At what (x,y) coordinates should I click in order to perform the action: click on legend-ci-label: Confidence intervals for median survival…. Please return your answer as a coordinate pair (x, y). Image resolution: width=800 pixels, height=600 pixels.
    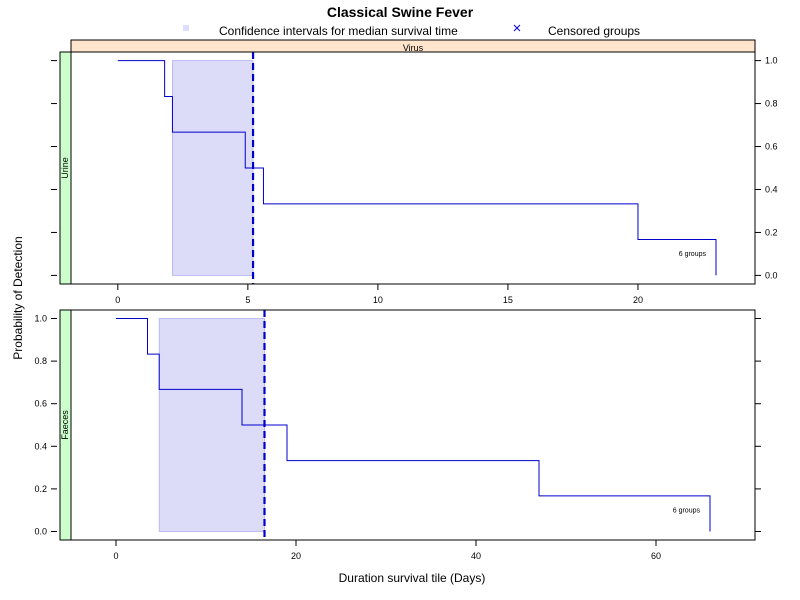
    Looking at the image, I should click on (338, 31).